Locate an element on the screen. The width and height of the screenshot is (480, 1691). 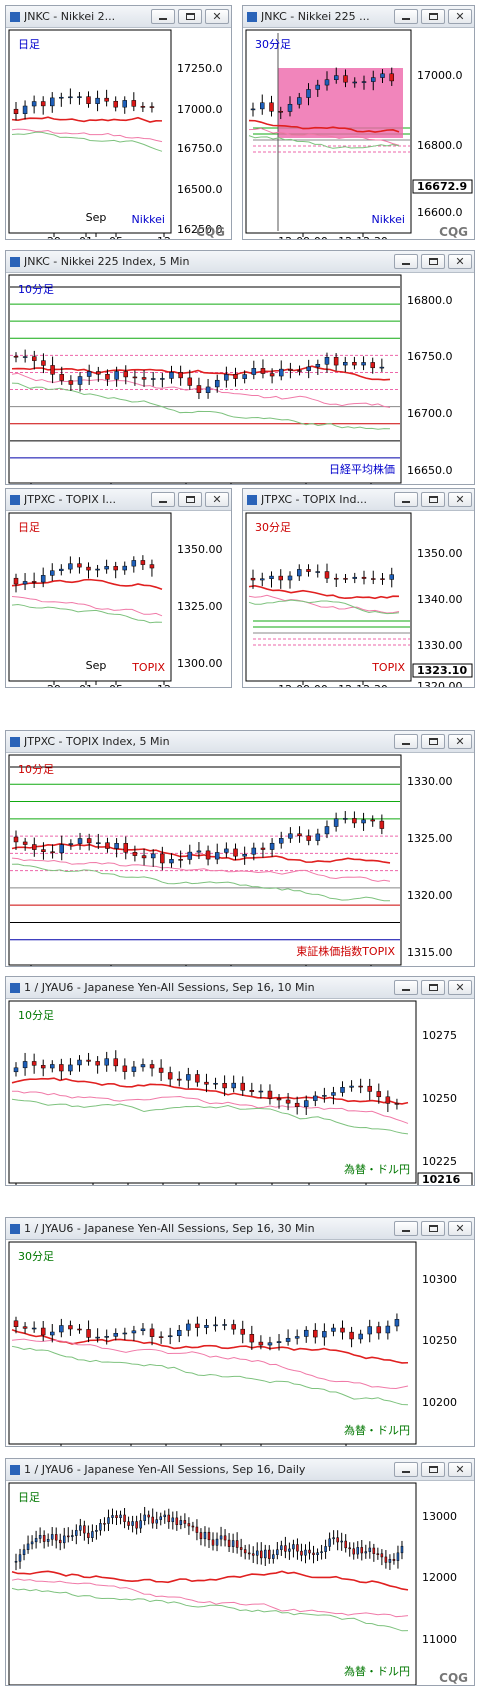
window-titlebar: JTPXC - TOPIX Index, 5 Min ✕ is located at coordinates (240, 742).